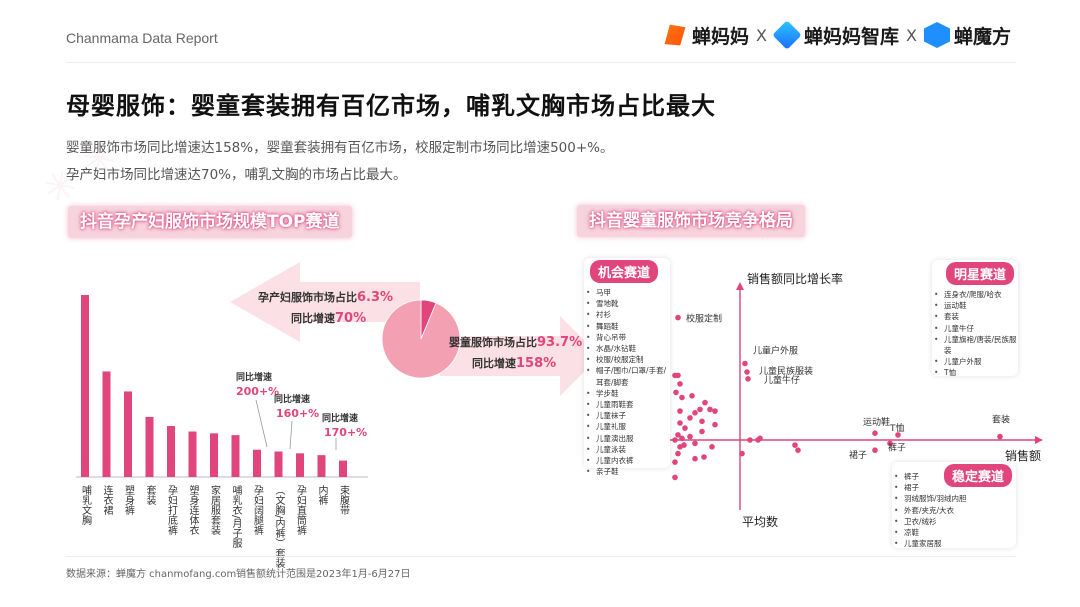 Image resolution: width=1080 pixels, height=607 pixels. I want to click on y-axis-label: 销售额同比增长率, so click(795, 279).